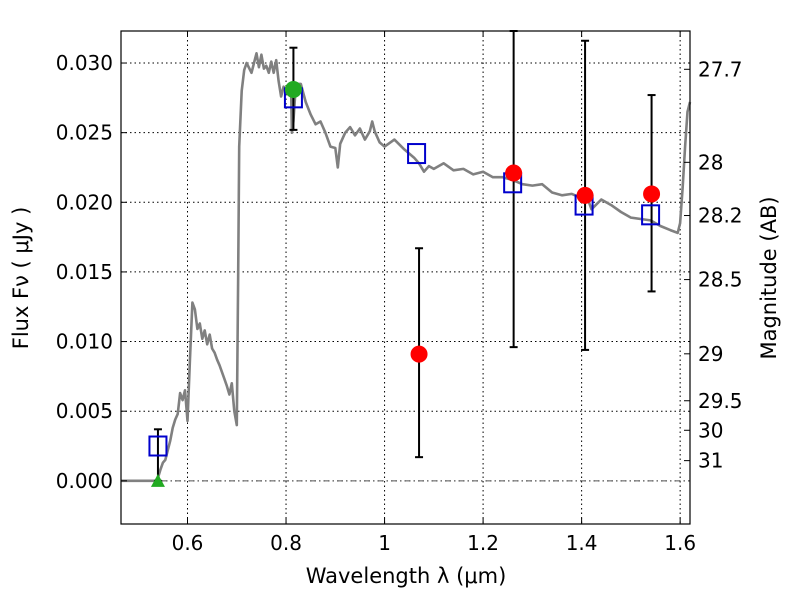 This screenshot has width=800, height=600. I want to click on y-tick-label: 0.025, so click(84, 133).